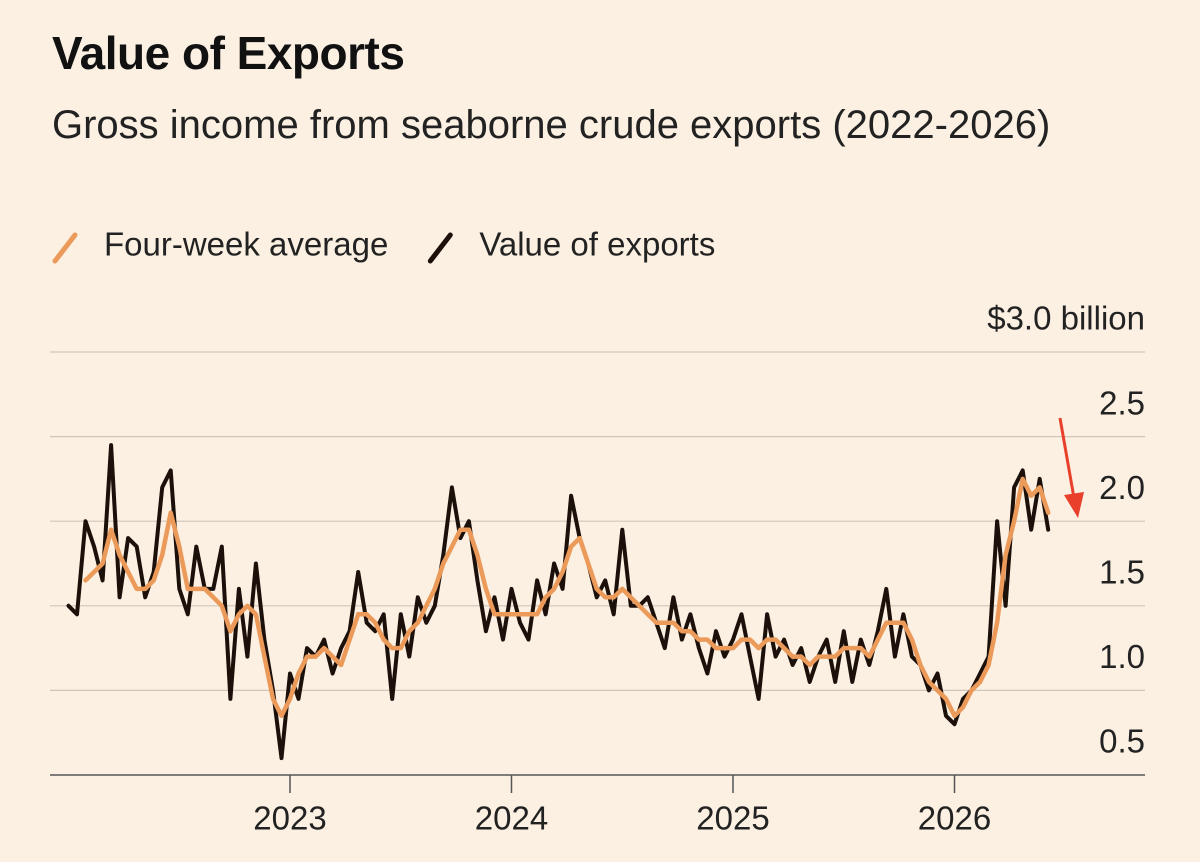 This screenshot has height=862, width=1200. I want to click on y-tick-label: 2.5, so click(1122, 402).